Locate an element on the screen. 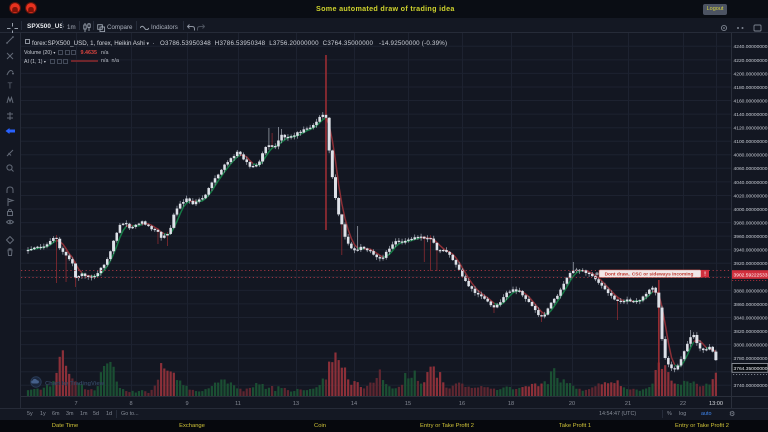 This screenshot has width=768, height=432. svg-text: 4120.00000000 is located at coordinates (751, 129).